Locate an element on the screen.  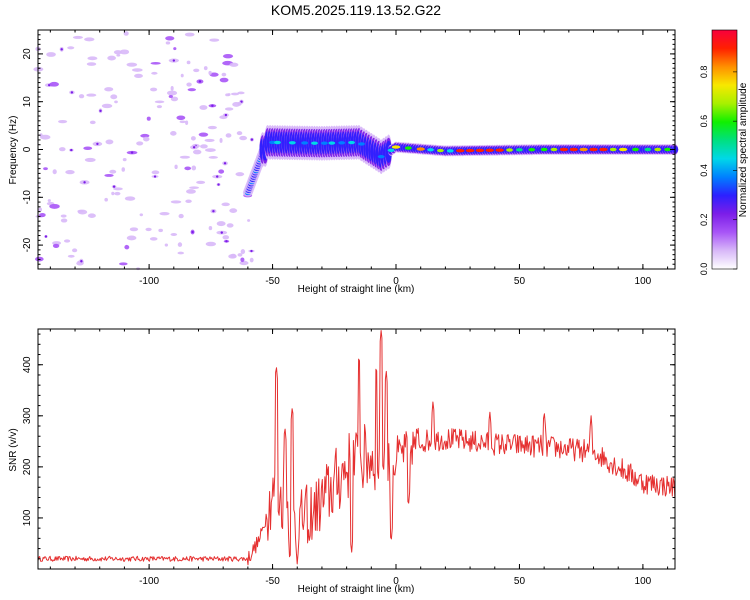
snr-ylabel: SNR (v/v) is located at coordinates (13, 449).